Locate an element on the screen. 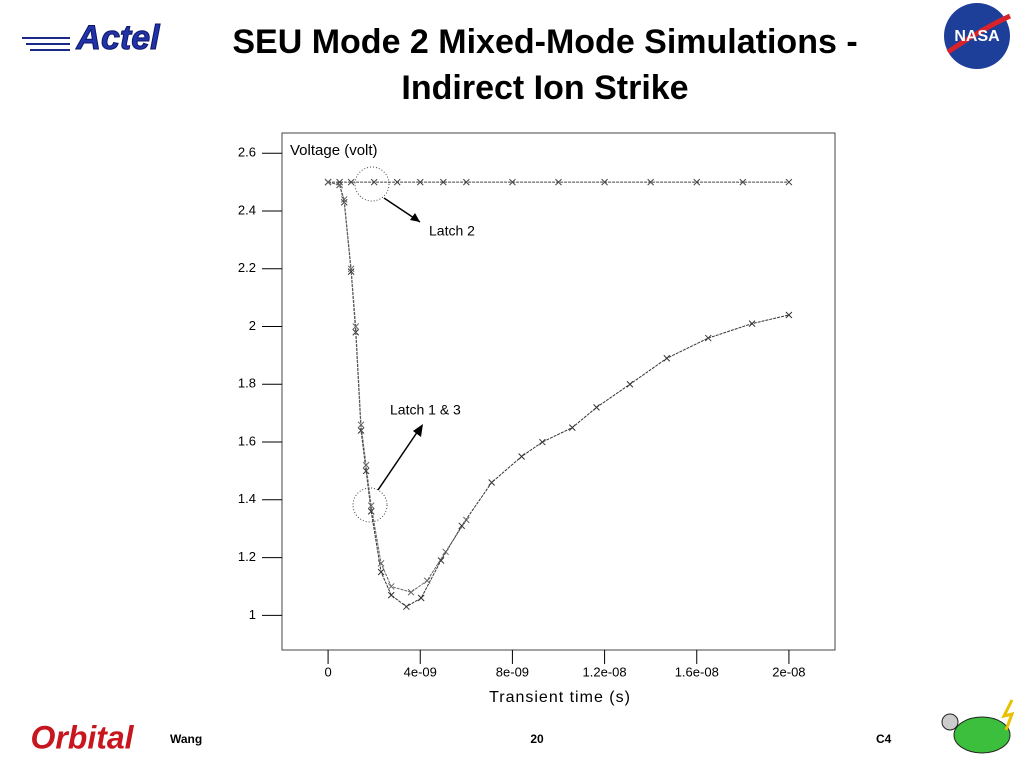 The image size is (1024, 768). y-tick-label: 1.2 is located at coordinates (247, 556).